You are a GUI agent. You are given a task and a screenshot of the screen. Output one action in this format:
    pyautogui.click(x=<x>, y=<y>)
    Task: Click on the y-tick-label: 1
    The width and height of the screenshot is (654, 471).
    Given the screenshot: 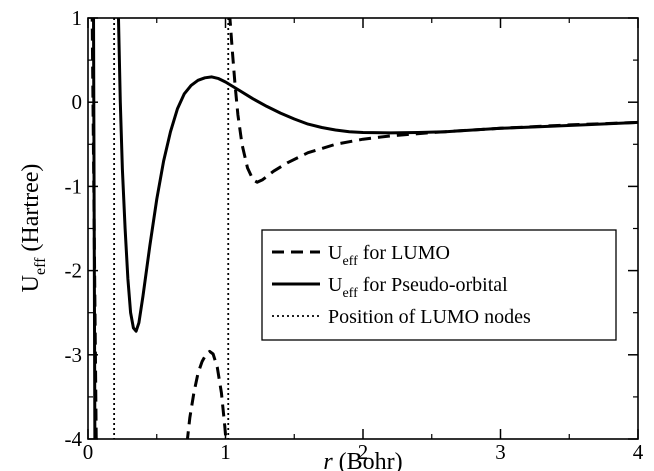 What is the action you would take?
    pyautogui.click(x=77, y=18)
    